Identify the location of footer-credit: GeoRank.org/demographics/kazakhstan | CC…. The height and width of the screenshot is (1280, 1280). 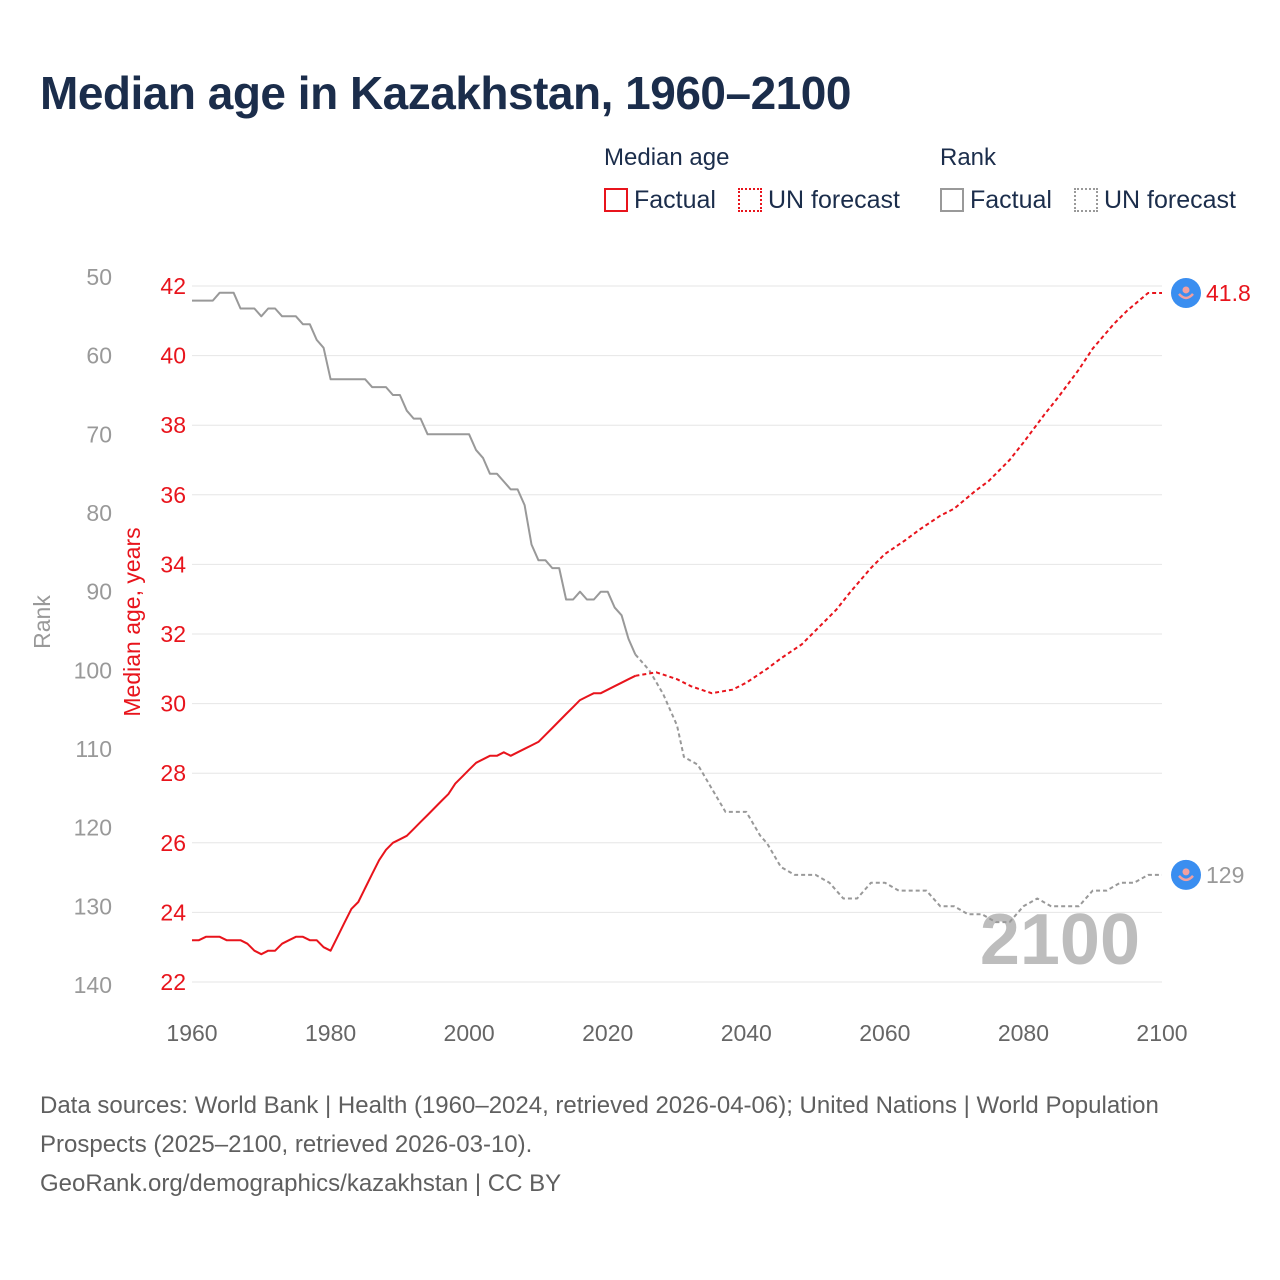
(301, 1183).